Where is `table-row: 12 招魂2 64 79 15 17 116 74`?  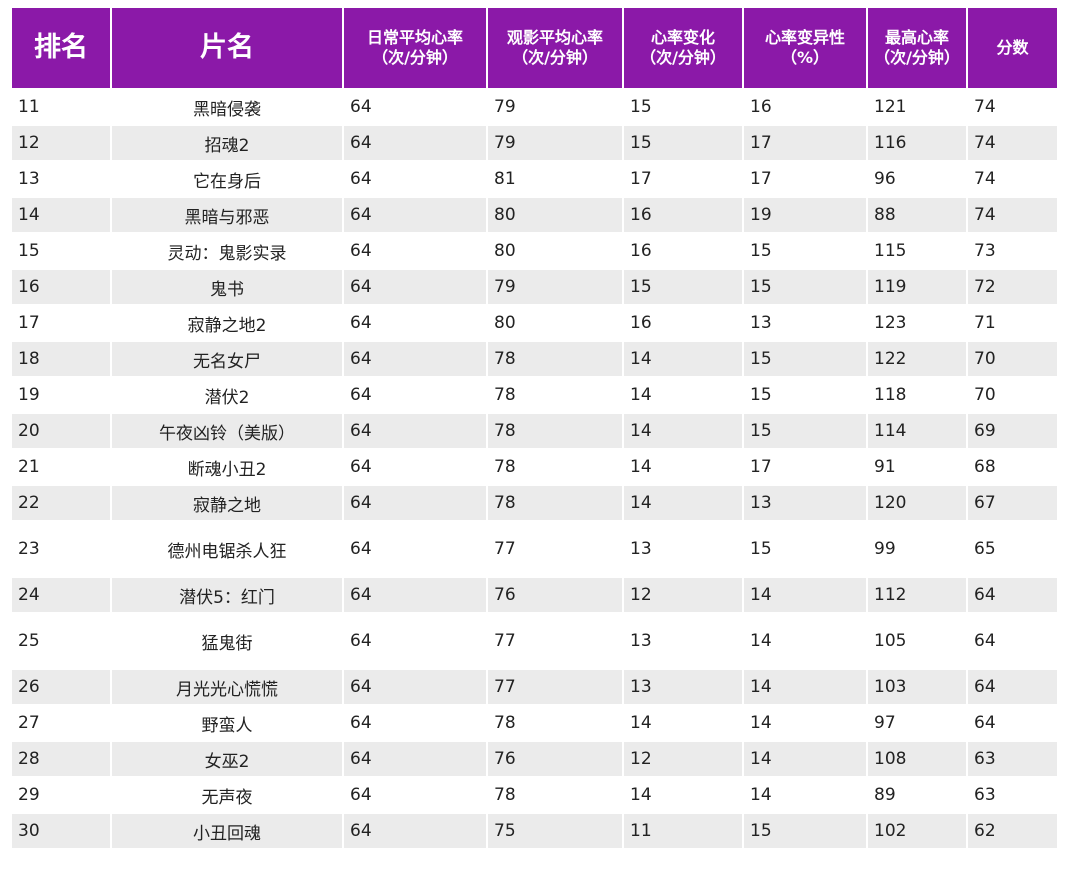 table-row: 12 招魂2 64 79 15 17 116 74 is located at coordinates (534, 143).